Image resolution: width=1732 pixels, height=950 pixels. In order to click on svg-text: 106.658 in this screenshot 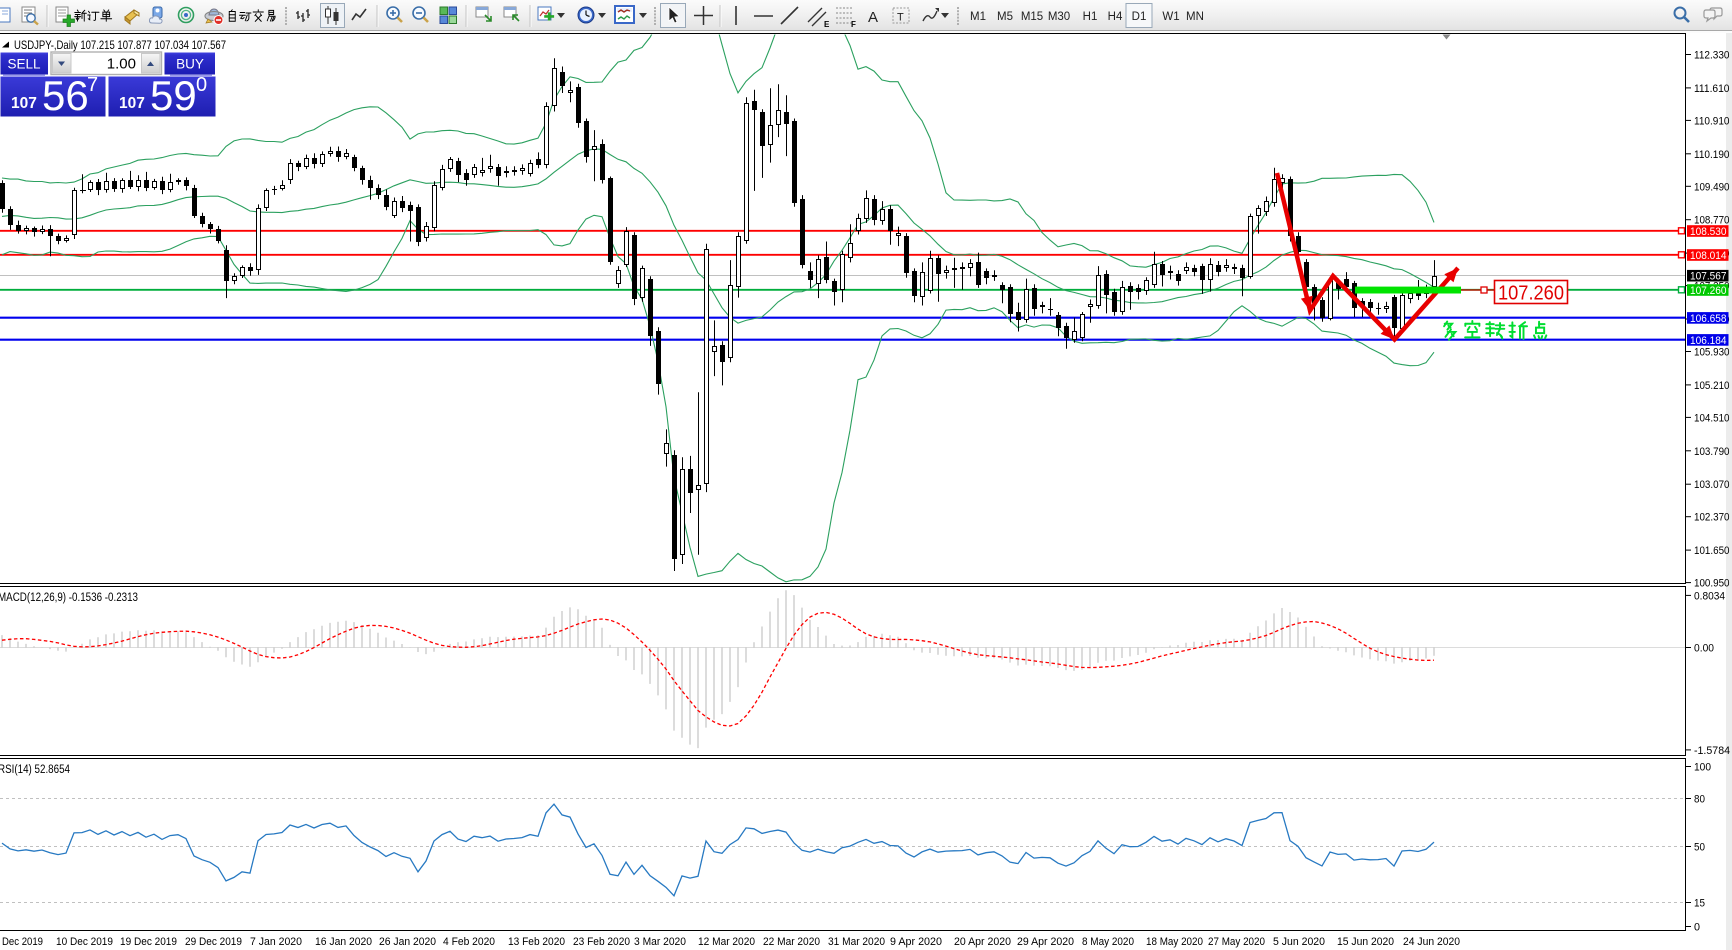, I will do `click(1708, 319)`.